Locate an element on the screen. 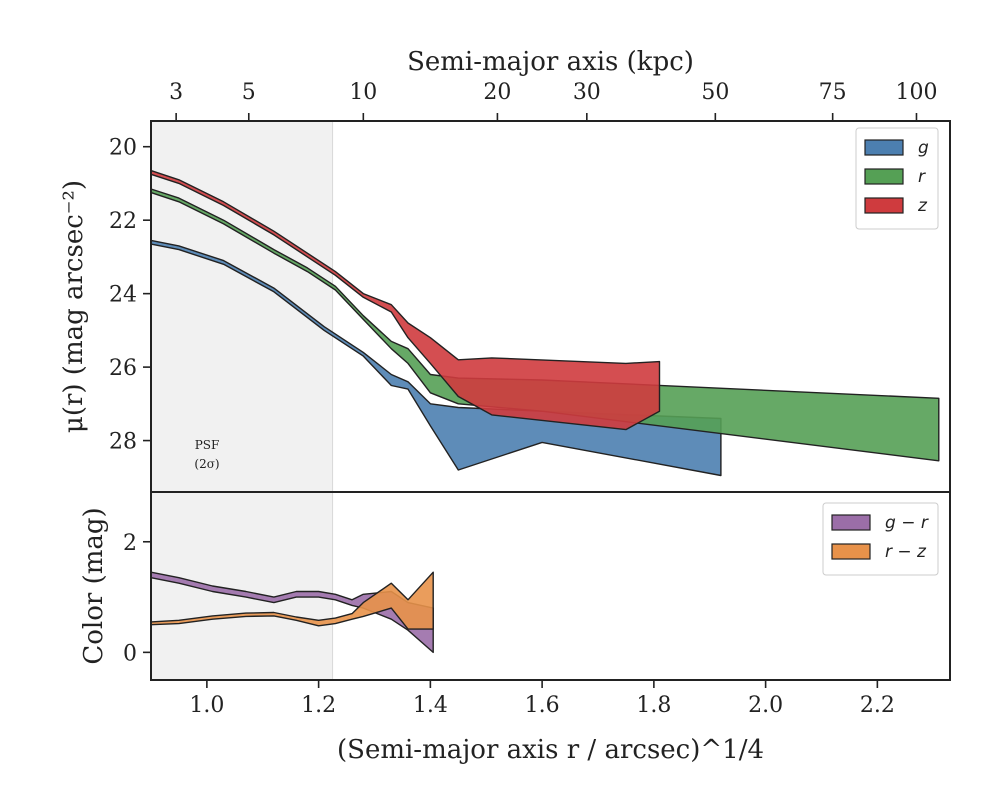  y-tick-label: 26 is located at coordinates (123, 368).